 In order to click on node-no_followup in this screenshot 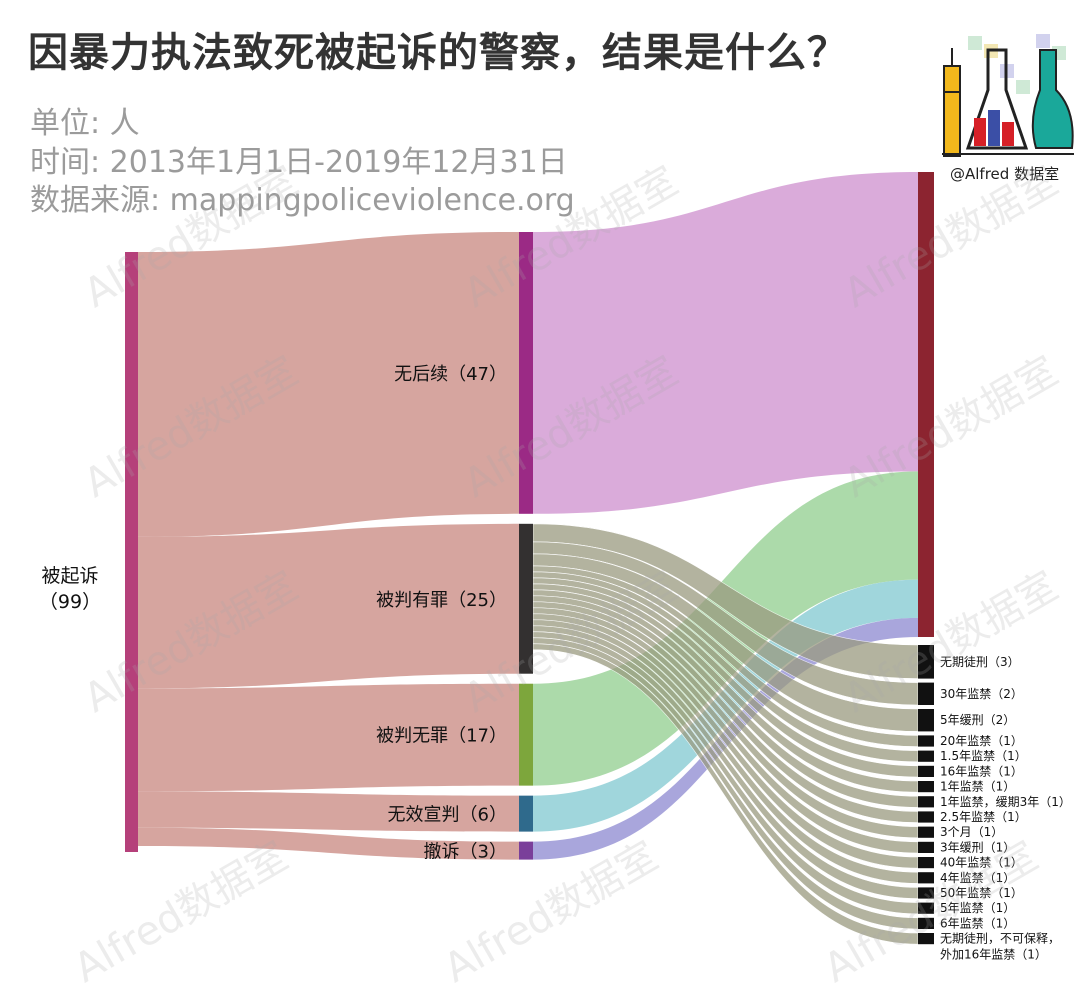, I will do `click(526, 373)`.